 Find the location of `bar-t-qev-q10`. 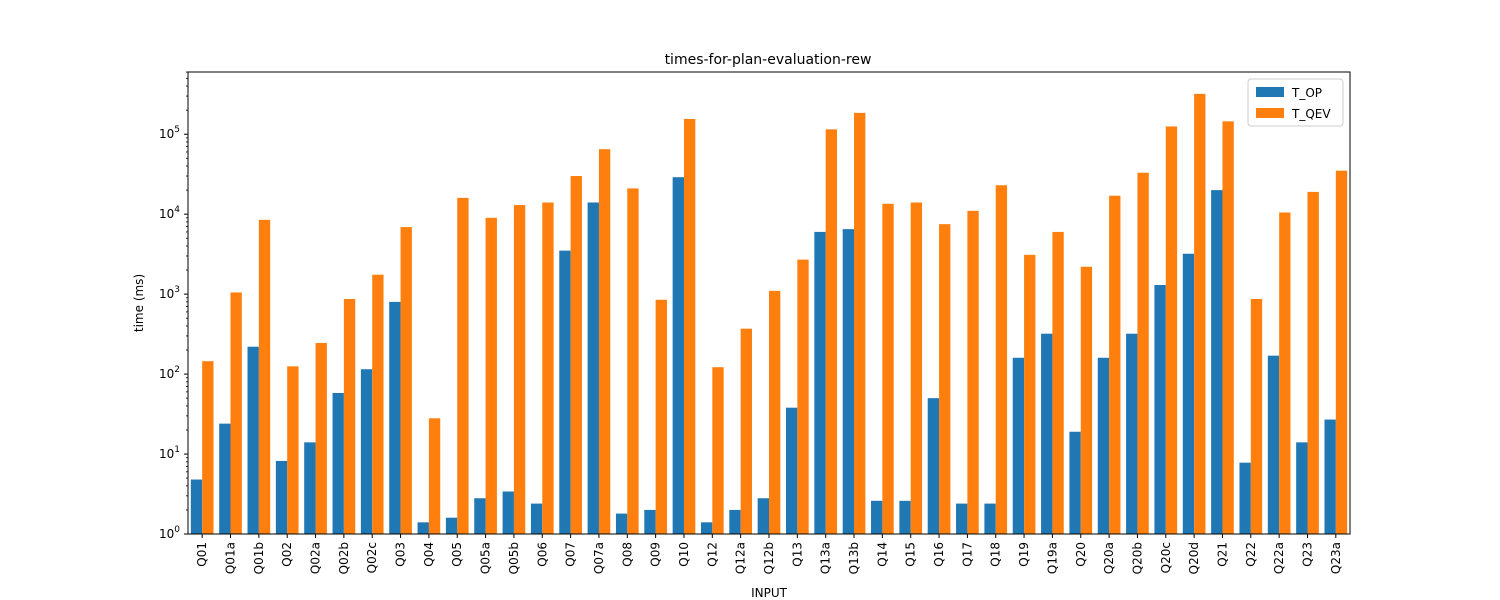

bar-t-qev-q10 is located at coordinates (689, 326).